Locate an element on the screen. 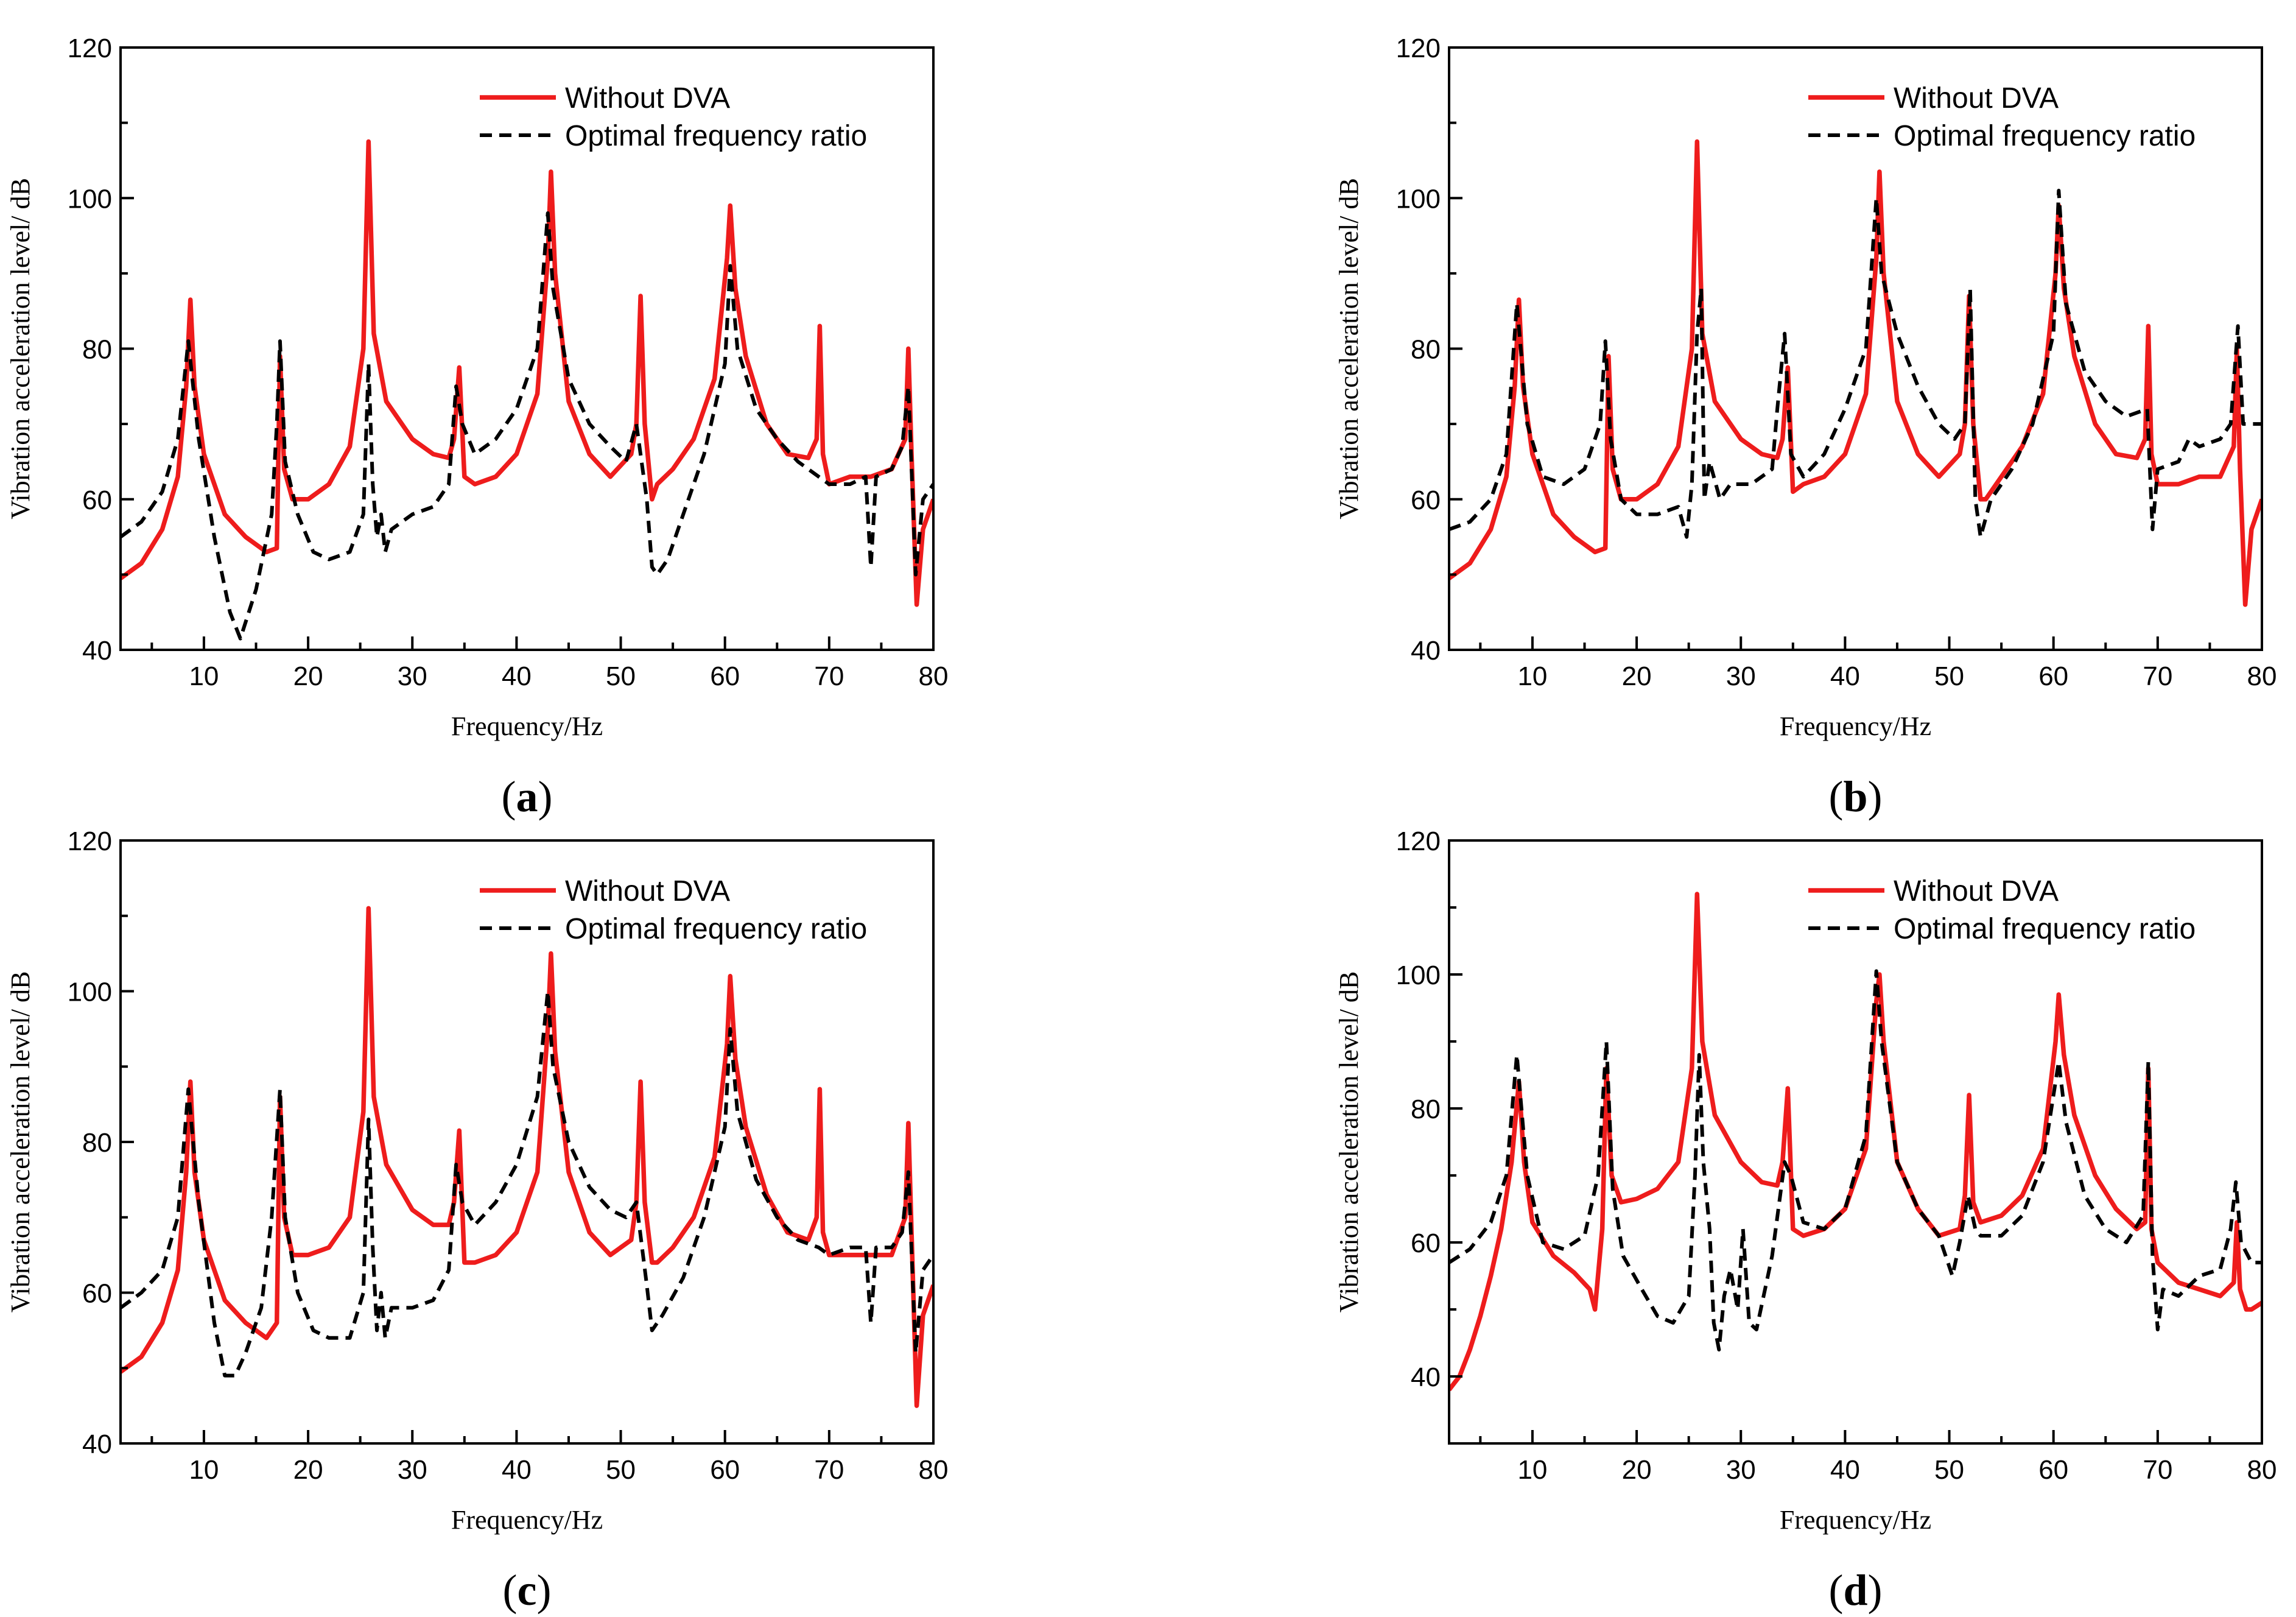 Image resolution: width=2296 pixels, height=1617 pixels. panel-label: (a) is located at coordinates (528, 796).